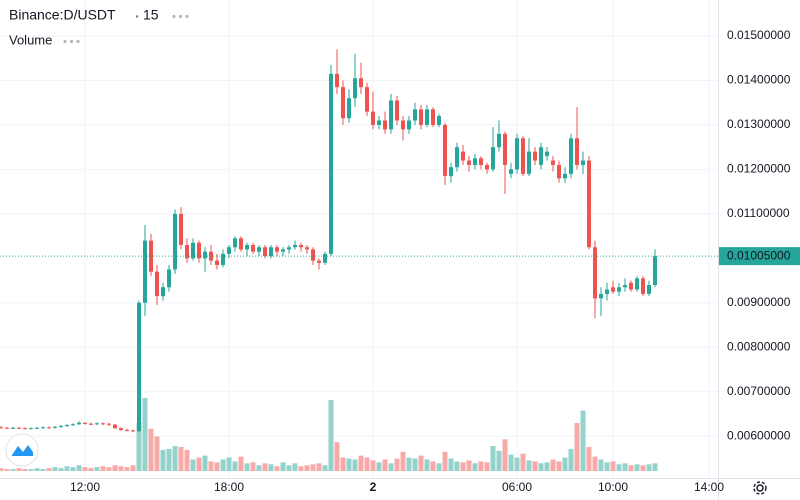 This screenshot has width=800, height=500. What do you see at coordinates (758, 213) in the screenshot?
I see `y-tick-label: 0.01100000` at bounding box center [758, 213].